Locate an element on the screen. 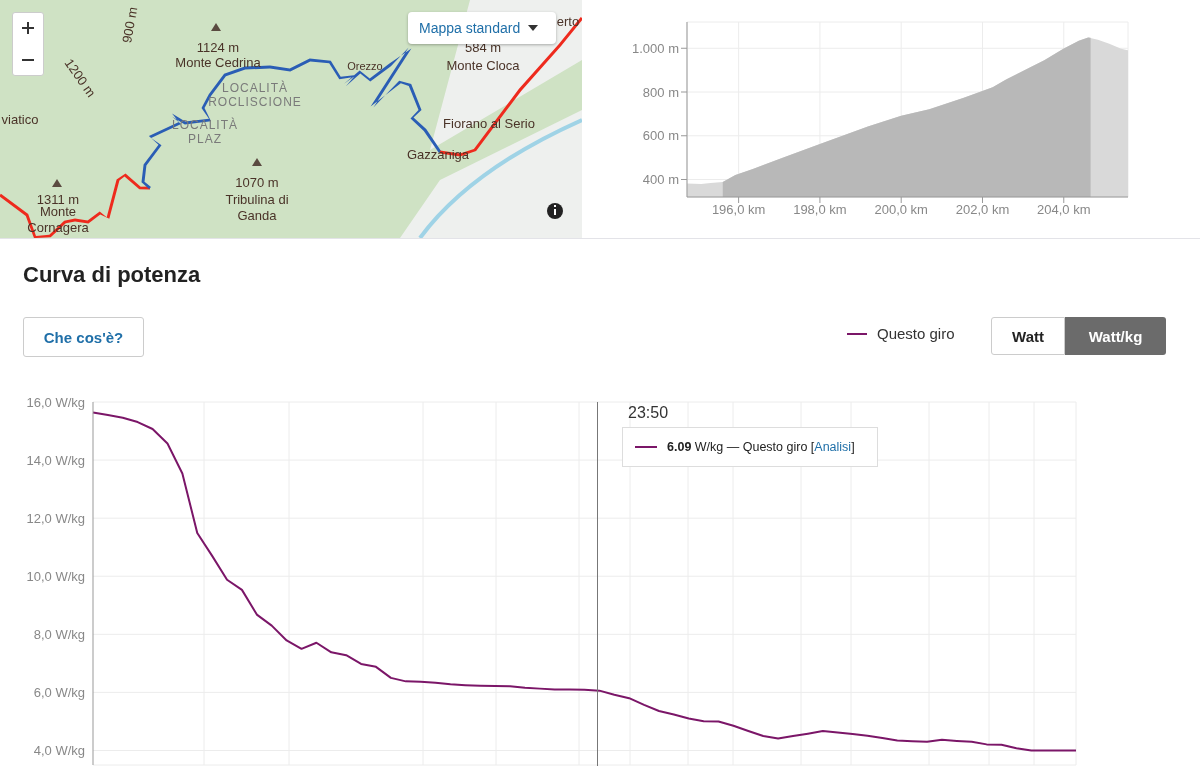 This screenshot has width=1200, height=766. y-tick-label: 6,0 W/kg is located at coordinates (59, 693).